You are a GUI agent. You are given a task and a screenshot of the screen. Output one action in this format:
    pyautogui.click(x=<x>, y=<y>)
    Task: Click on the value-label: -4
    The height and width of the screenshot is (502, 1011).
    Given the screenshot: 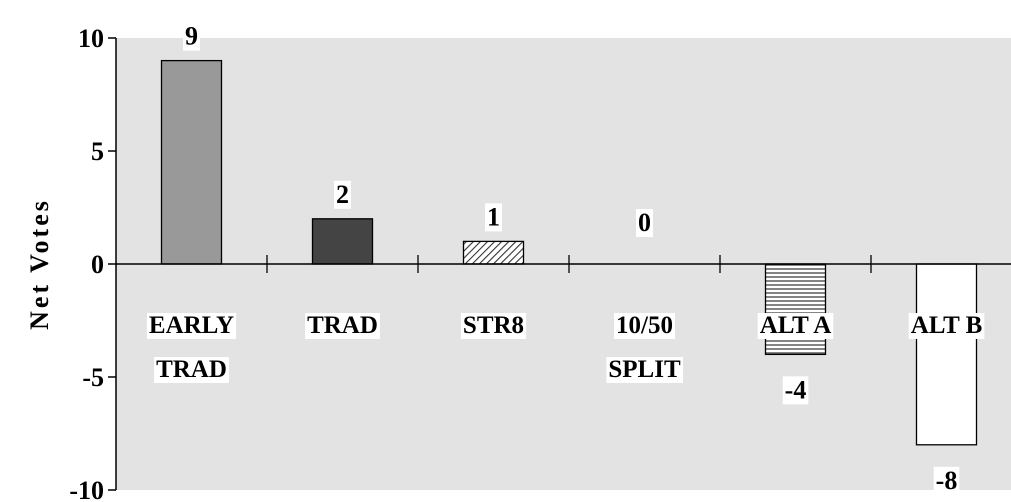 What is the action you would take?
    pyautogui.click(x=796, y=389)
    